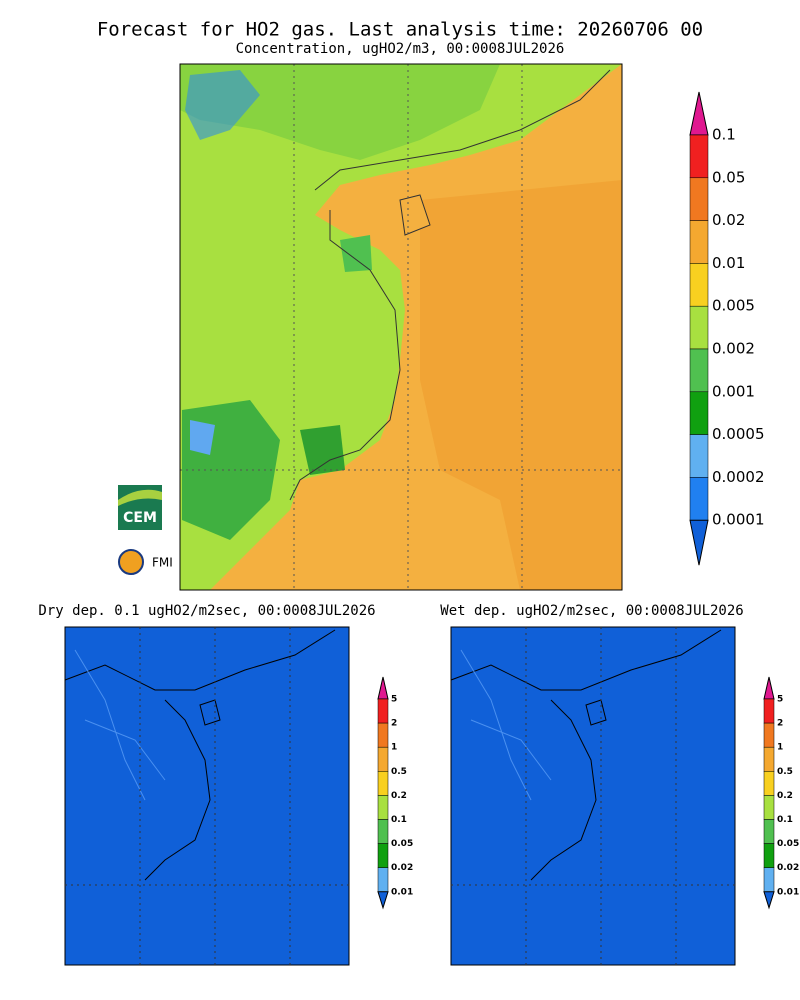 This screenshot has width=800, height=1000. I want to click on colorbar-label: 0.002, so click(733, 349).